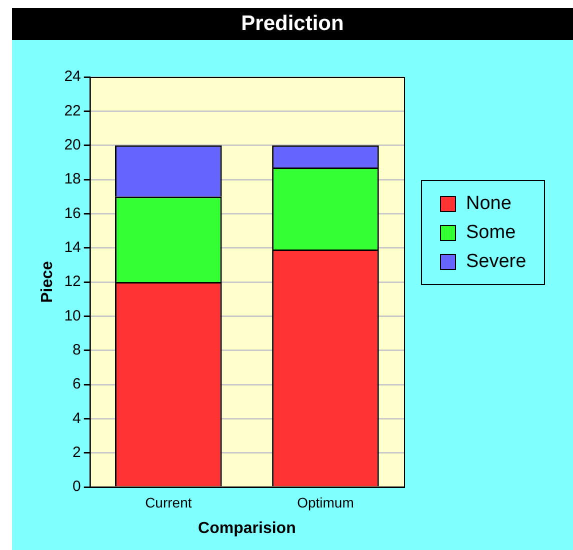 The image size is (573, 550). Describe the element at coordinates (76, 349) in the screenshot. I see `y-tick-label: 8` at that location.